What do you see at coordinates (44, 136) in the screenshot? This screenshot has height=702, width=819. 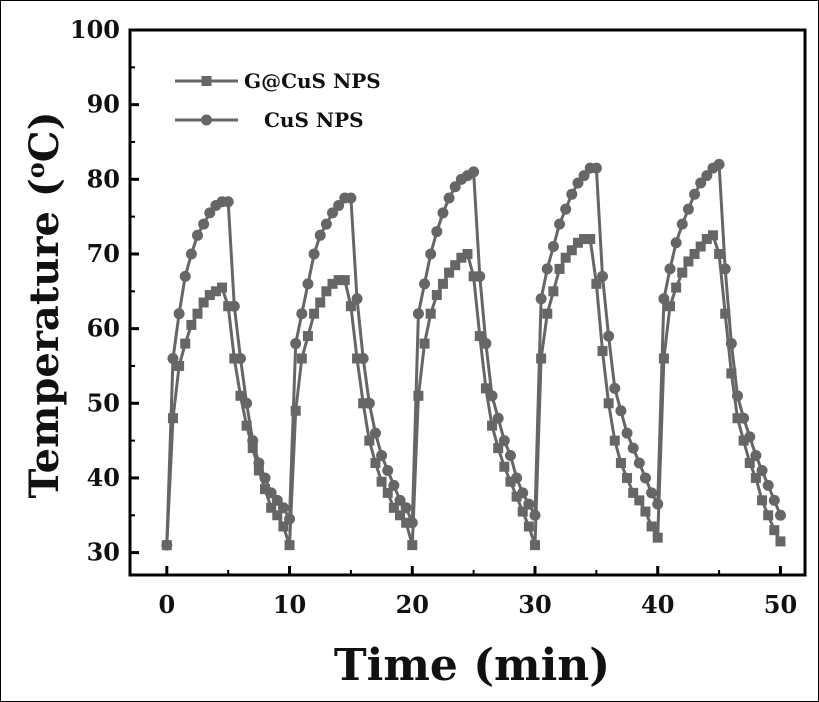 I see `y-axis-title-unit: C)` at bounding box center [44, 136].